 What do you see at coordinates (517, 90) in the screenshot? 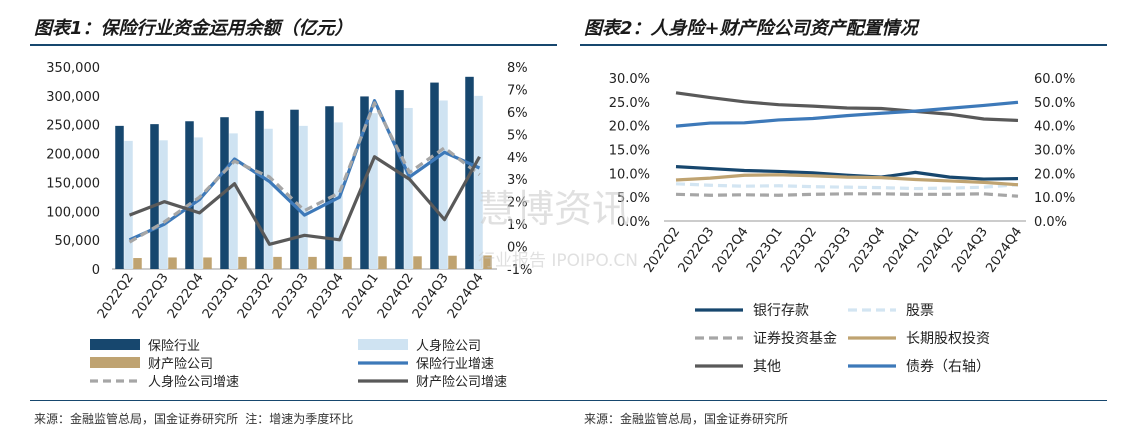
I see `left-y2-tick-label: 7%` at bounding box center [517, 90].